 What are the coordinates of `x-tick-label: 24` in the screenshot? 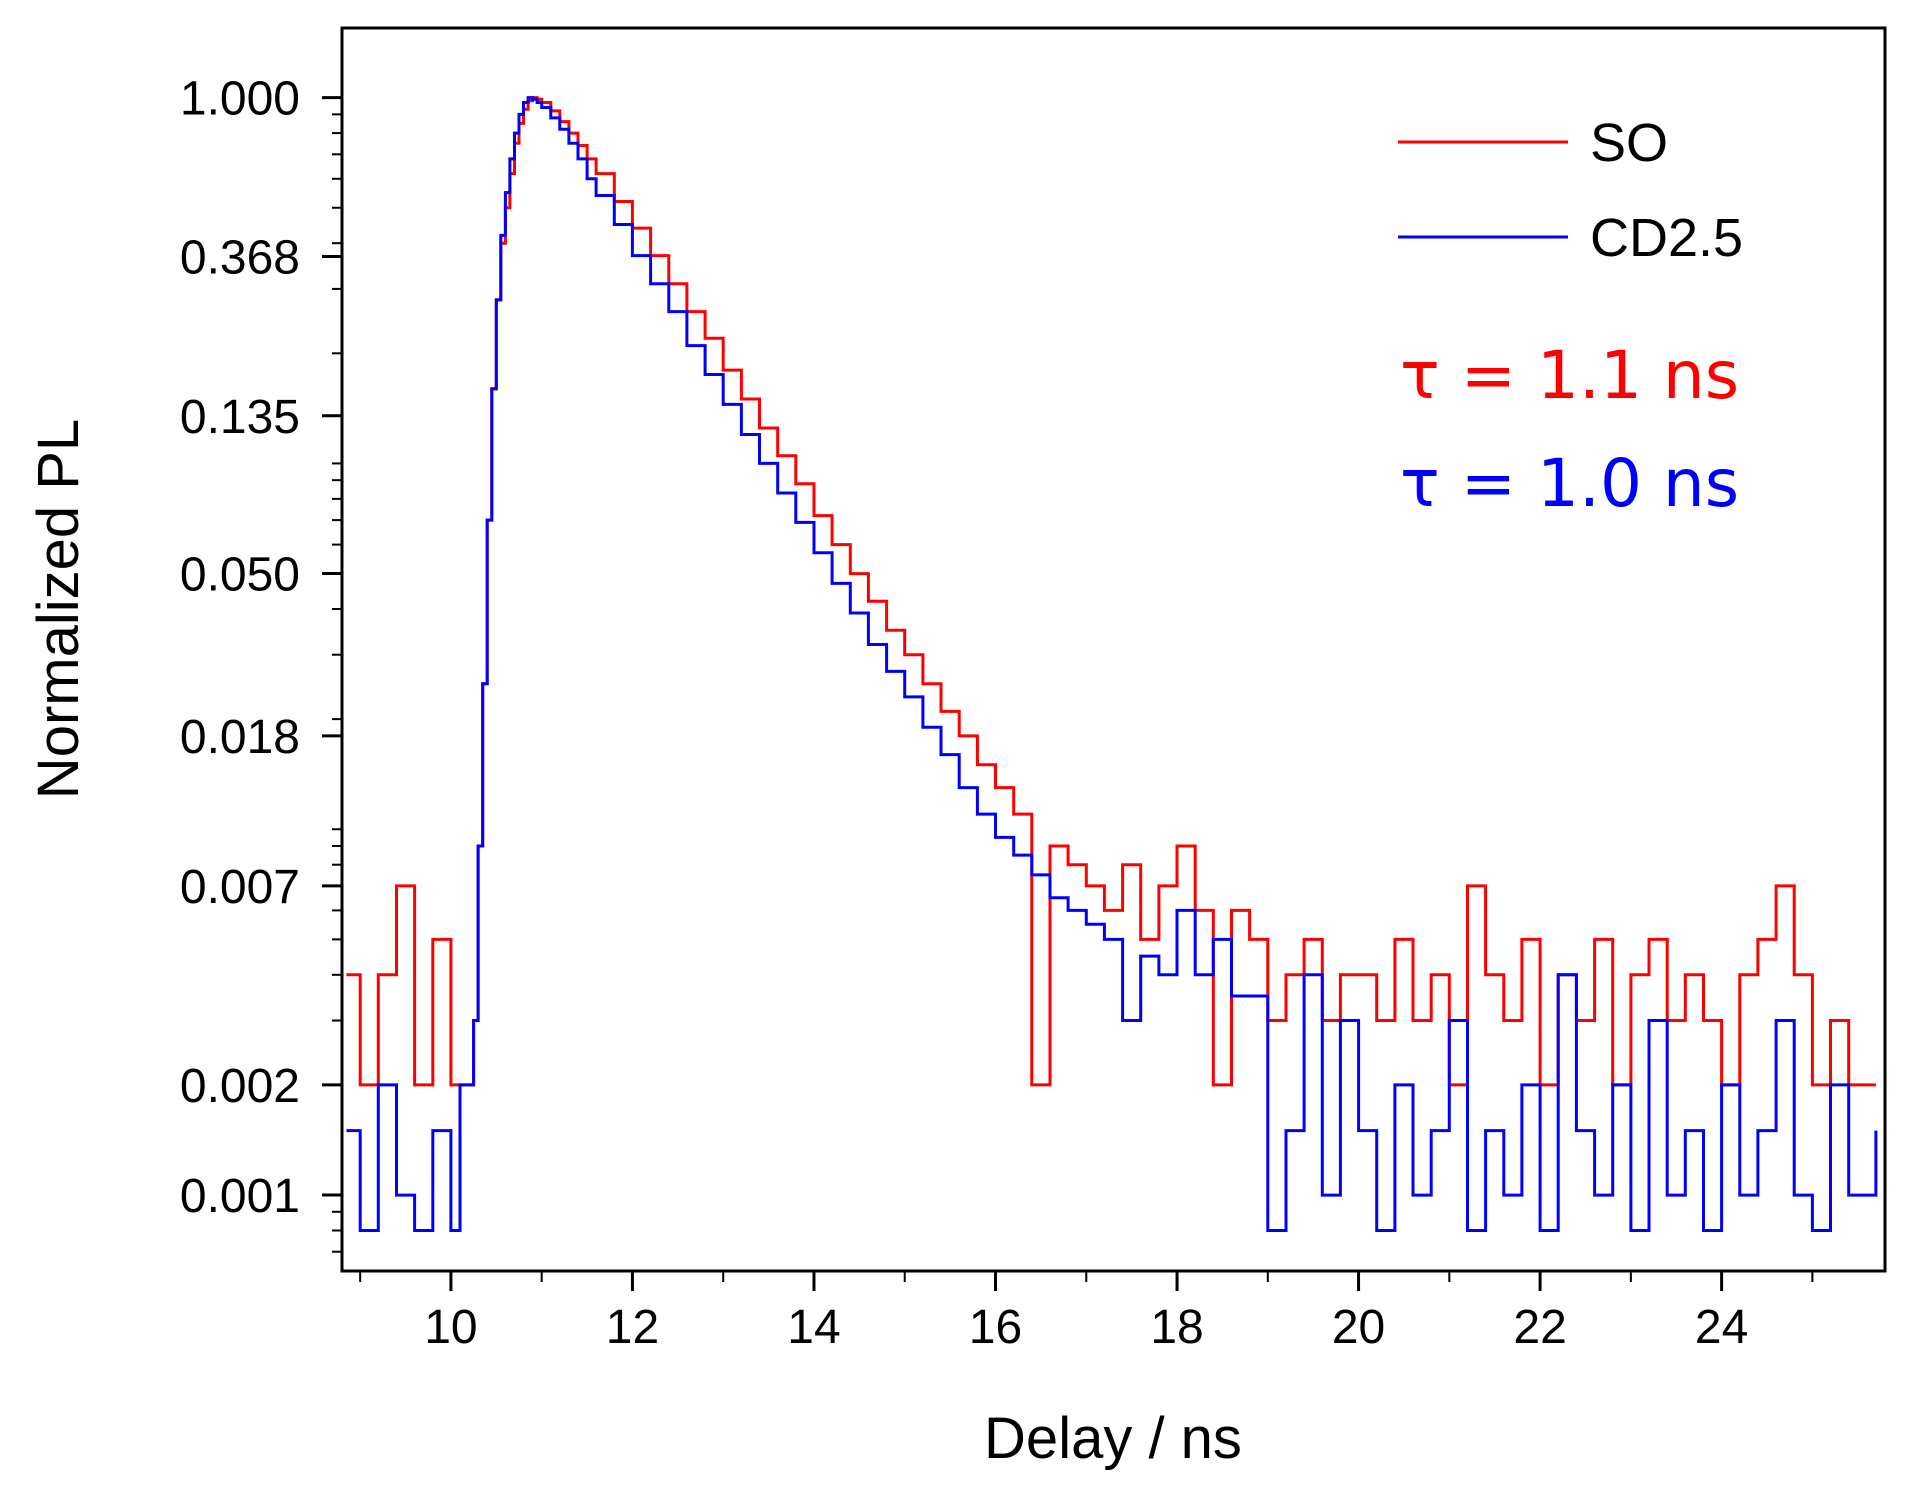 It's located at (1721, 1327).